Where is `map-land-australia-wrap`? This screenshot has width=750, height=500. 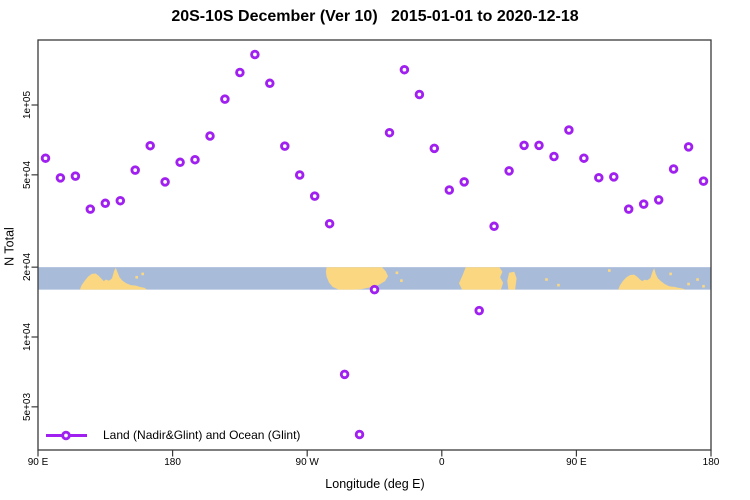 map-land-australia-wrap is located at coordinates (652, 279).